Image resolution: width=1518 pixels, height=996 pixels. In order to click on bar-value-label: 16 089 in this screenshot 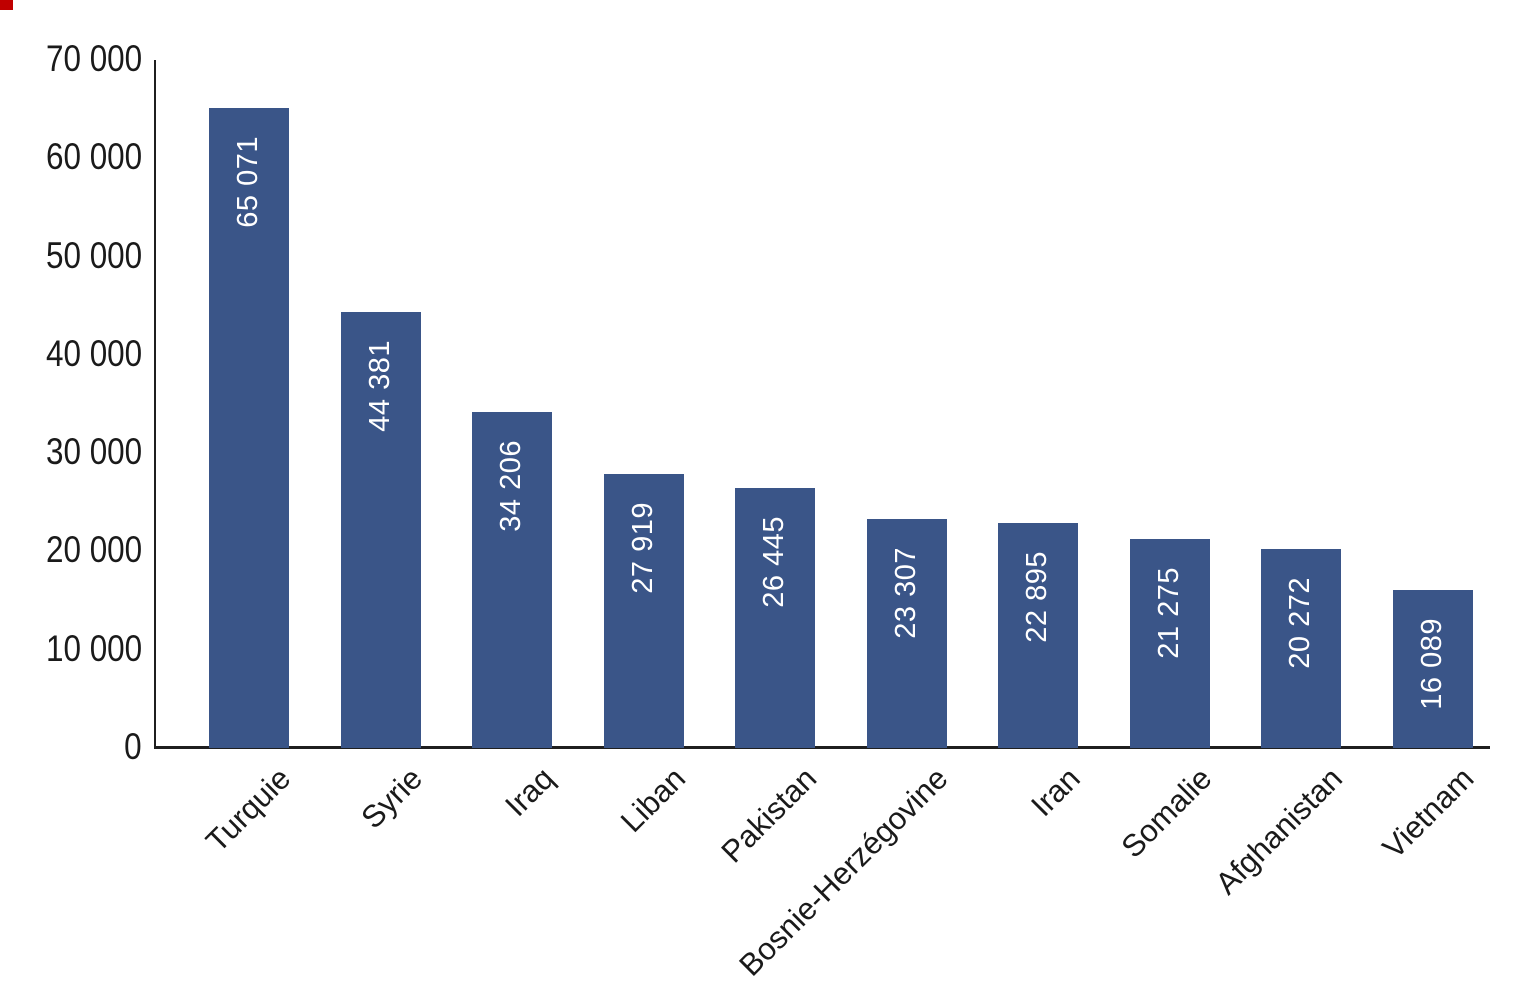, I will do `click(1432, 664)`.